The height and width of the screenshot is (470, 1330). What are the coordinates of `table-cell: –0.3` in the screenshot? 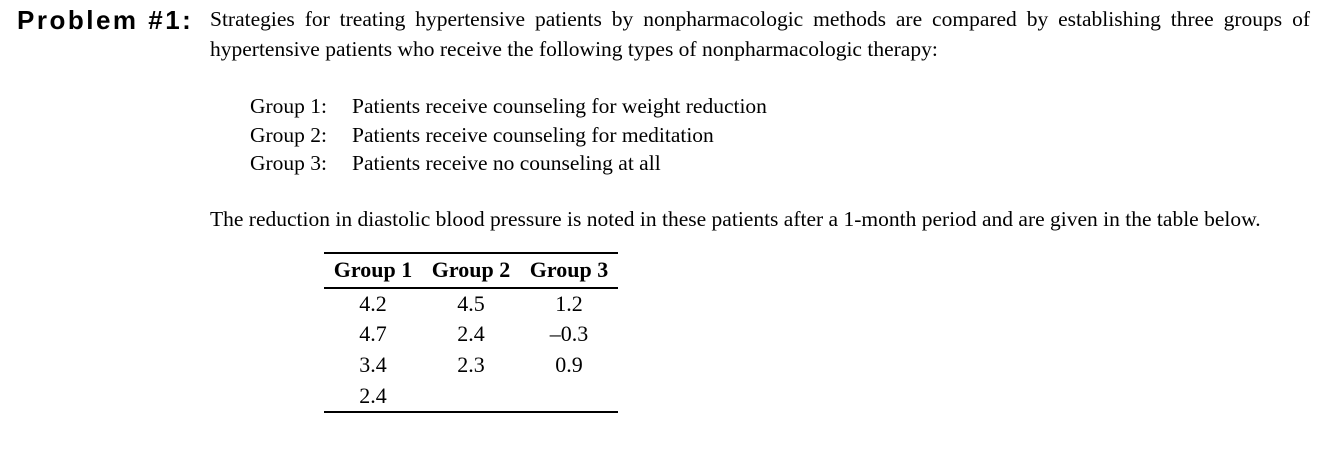 It's located at (569, 333).